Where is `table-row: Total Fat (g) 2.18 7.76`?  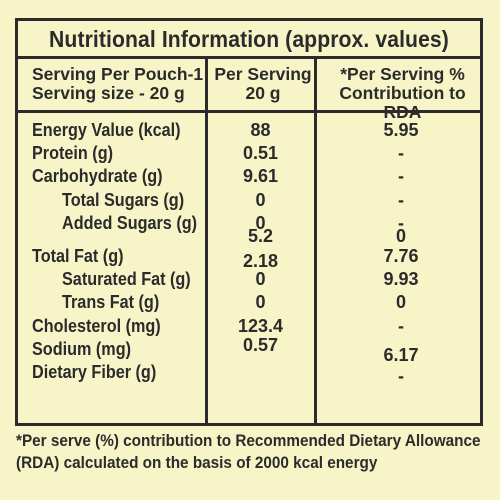 table-row: Total Fat (g) 2.18 7.76 is located at coordinates (249, 258).